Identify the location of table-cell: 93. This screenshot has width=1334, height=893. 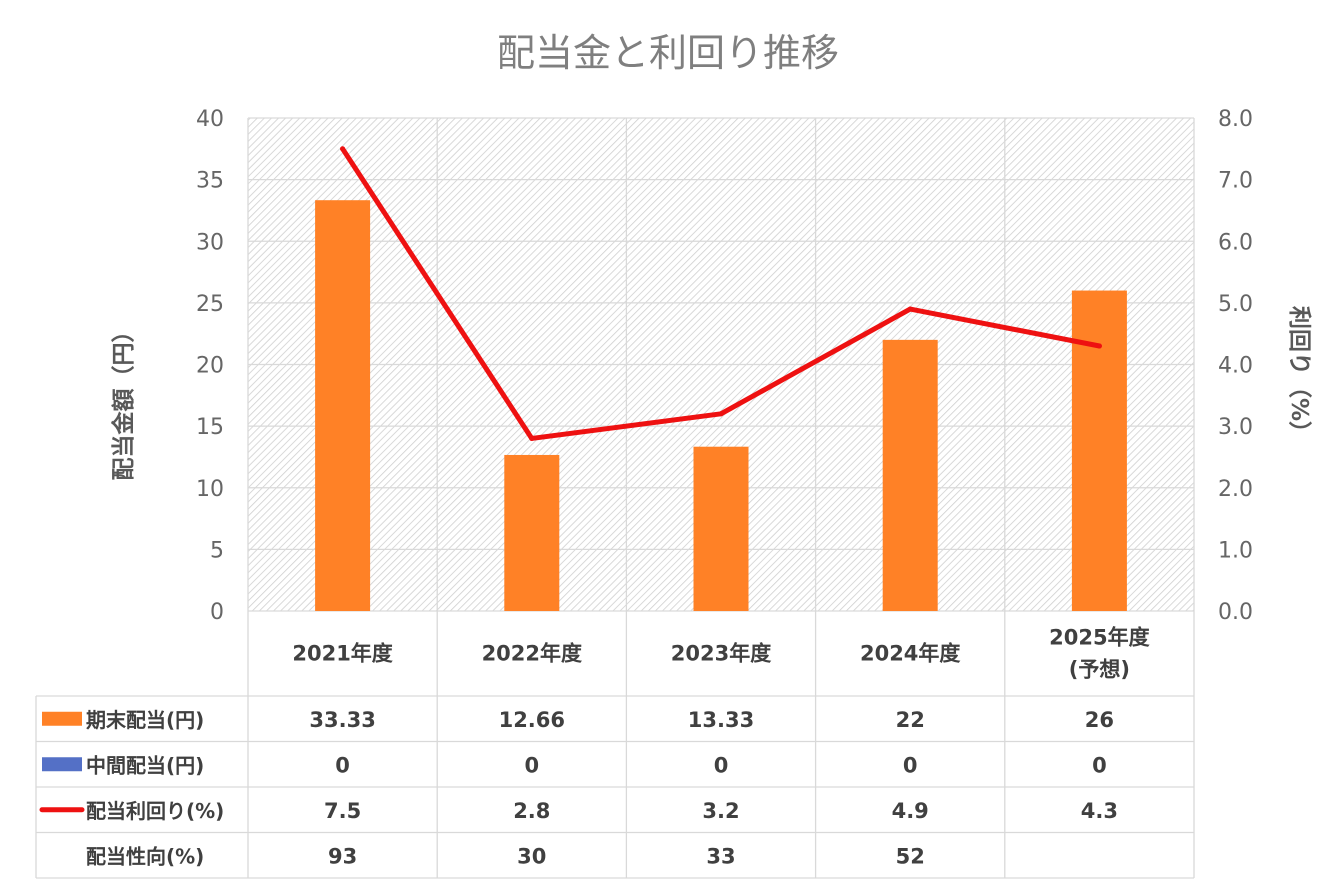
(342, 856).